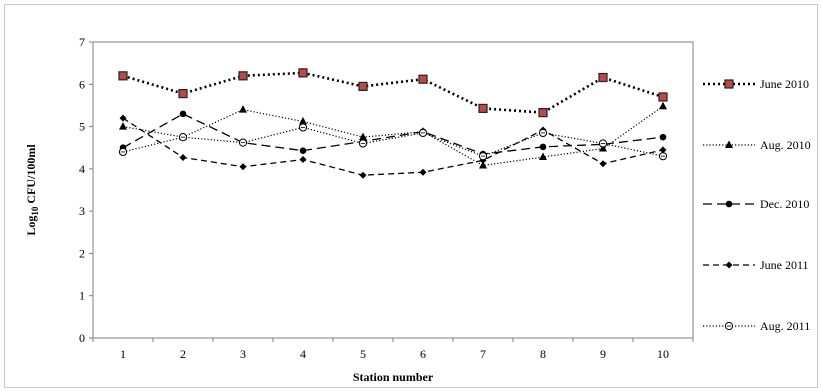 The height and width of the screenshot is (391, 822). What do you see at coordinates (756, 265) in the screenshot?
I see `legend-item: June 2011` at bounding box center [756, 265].